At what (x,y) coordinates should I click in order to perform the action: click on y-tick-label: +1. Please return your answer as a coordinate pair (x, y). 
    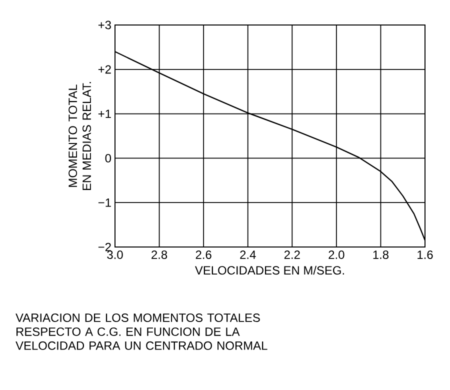
    Looking at the image, I should click on (104, 114).